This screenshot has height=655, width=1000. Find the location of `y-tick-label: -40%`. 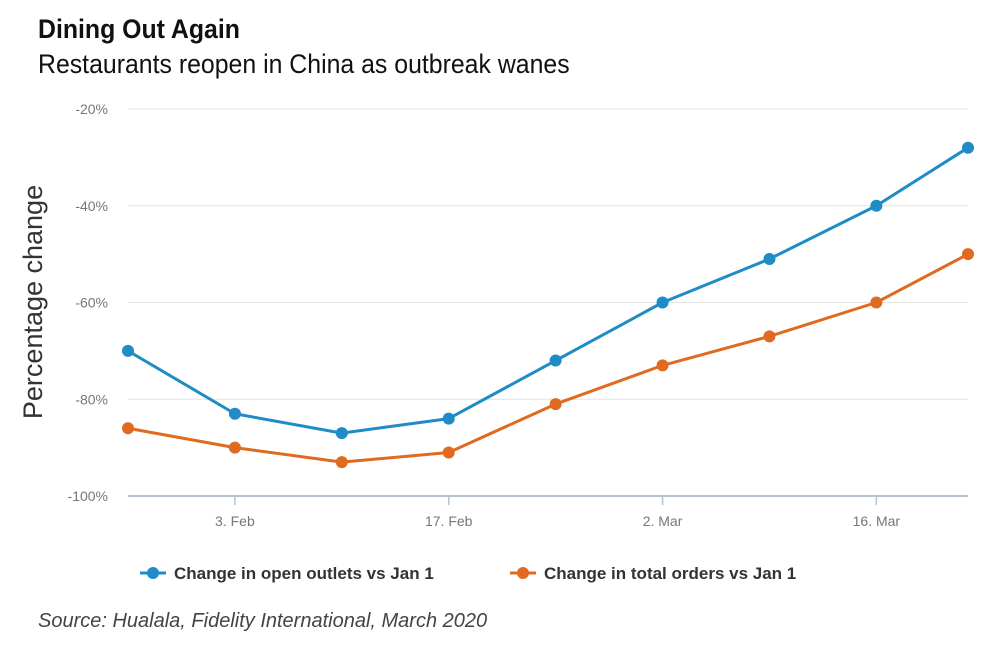

y-tick-label: -40% is located at coordinates (91, 206).